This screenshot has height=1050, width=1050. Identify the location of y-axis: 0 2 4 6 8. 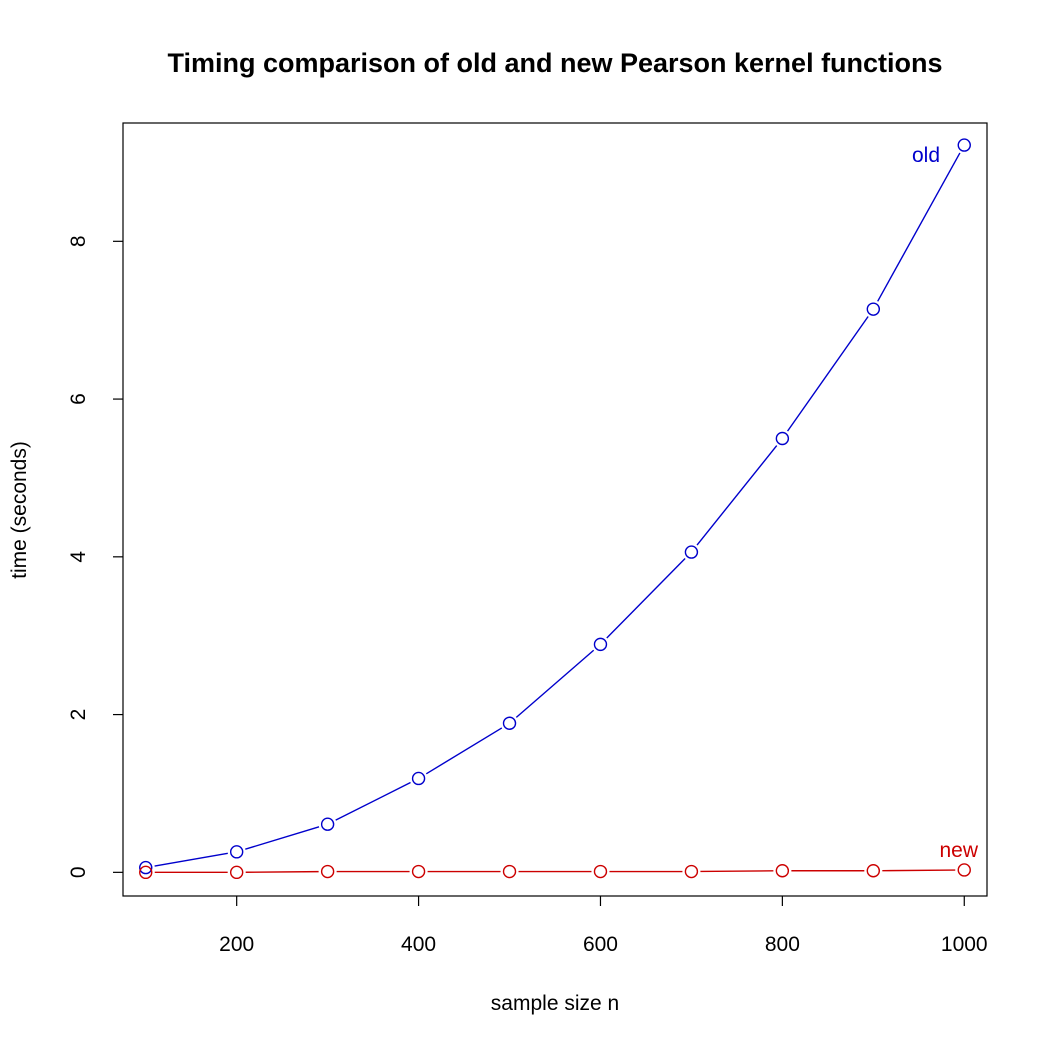
(95, 556).